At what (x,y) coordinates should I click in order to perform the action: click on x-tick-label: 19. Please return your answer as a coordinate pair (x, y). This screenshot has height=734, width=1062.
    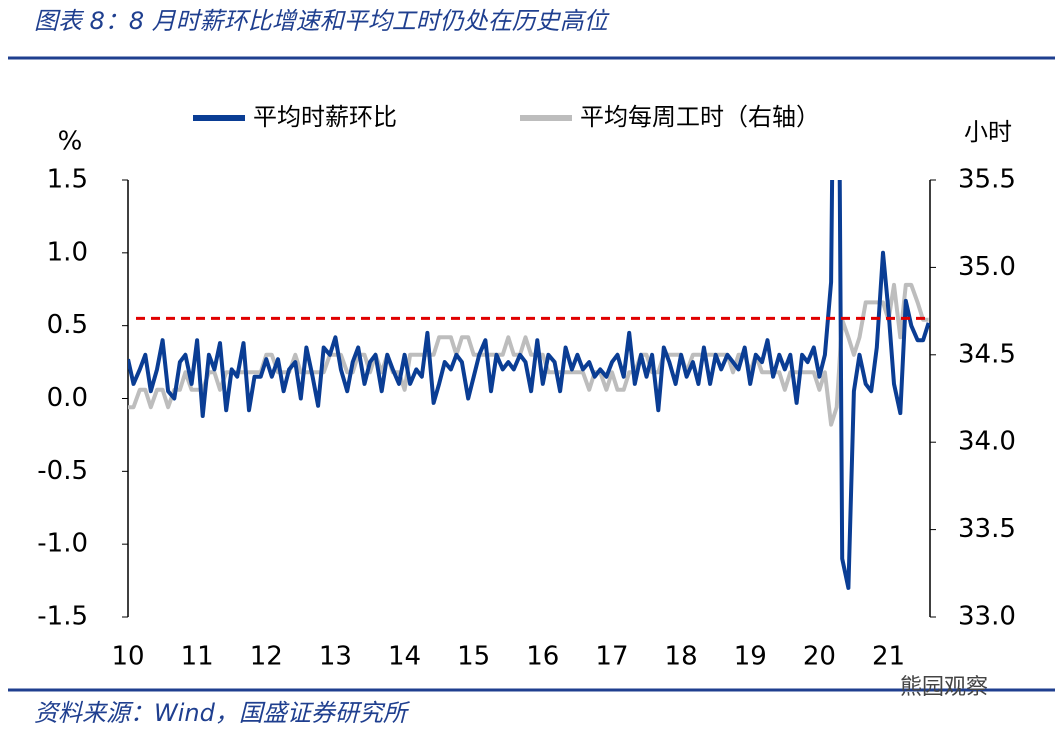
    Looking at the image, I should click on (750, 657).